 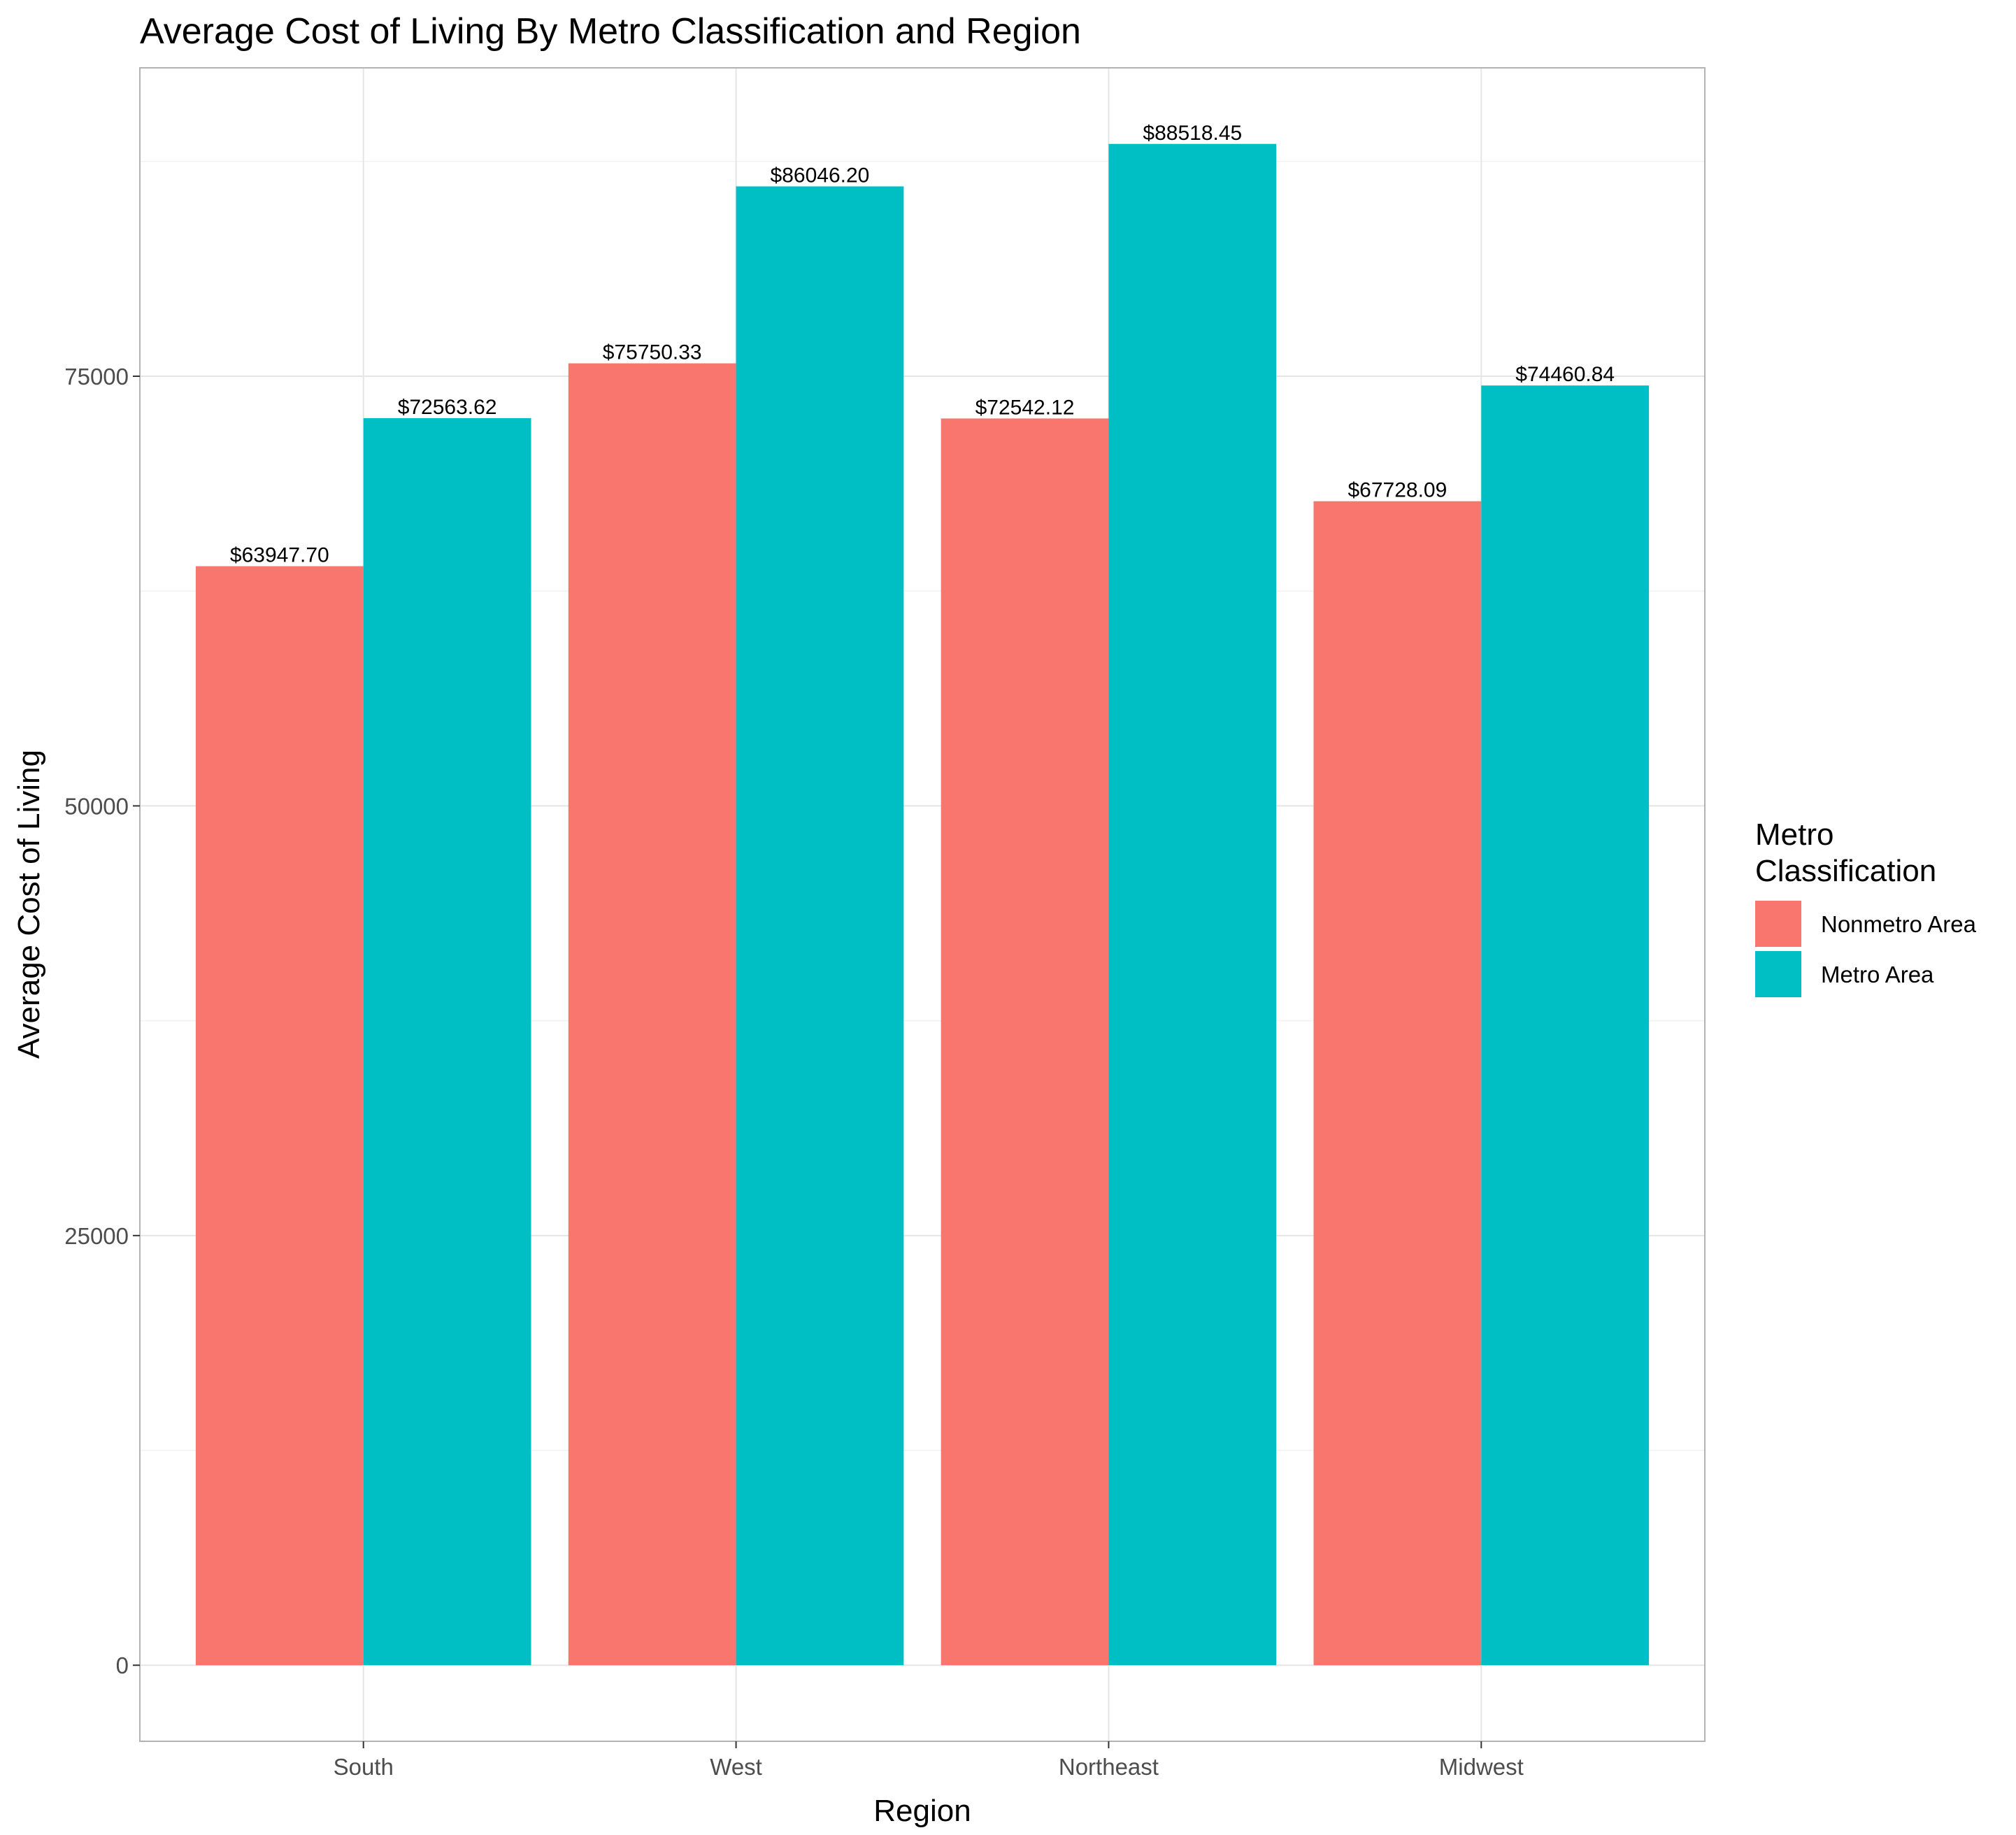 What do you see at coordinates (922, 1811) in the screenshot?
I see `x-axis-title: Region` at bounding box center [922, 1811].